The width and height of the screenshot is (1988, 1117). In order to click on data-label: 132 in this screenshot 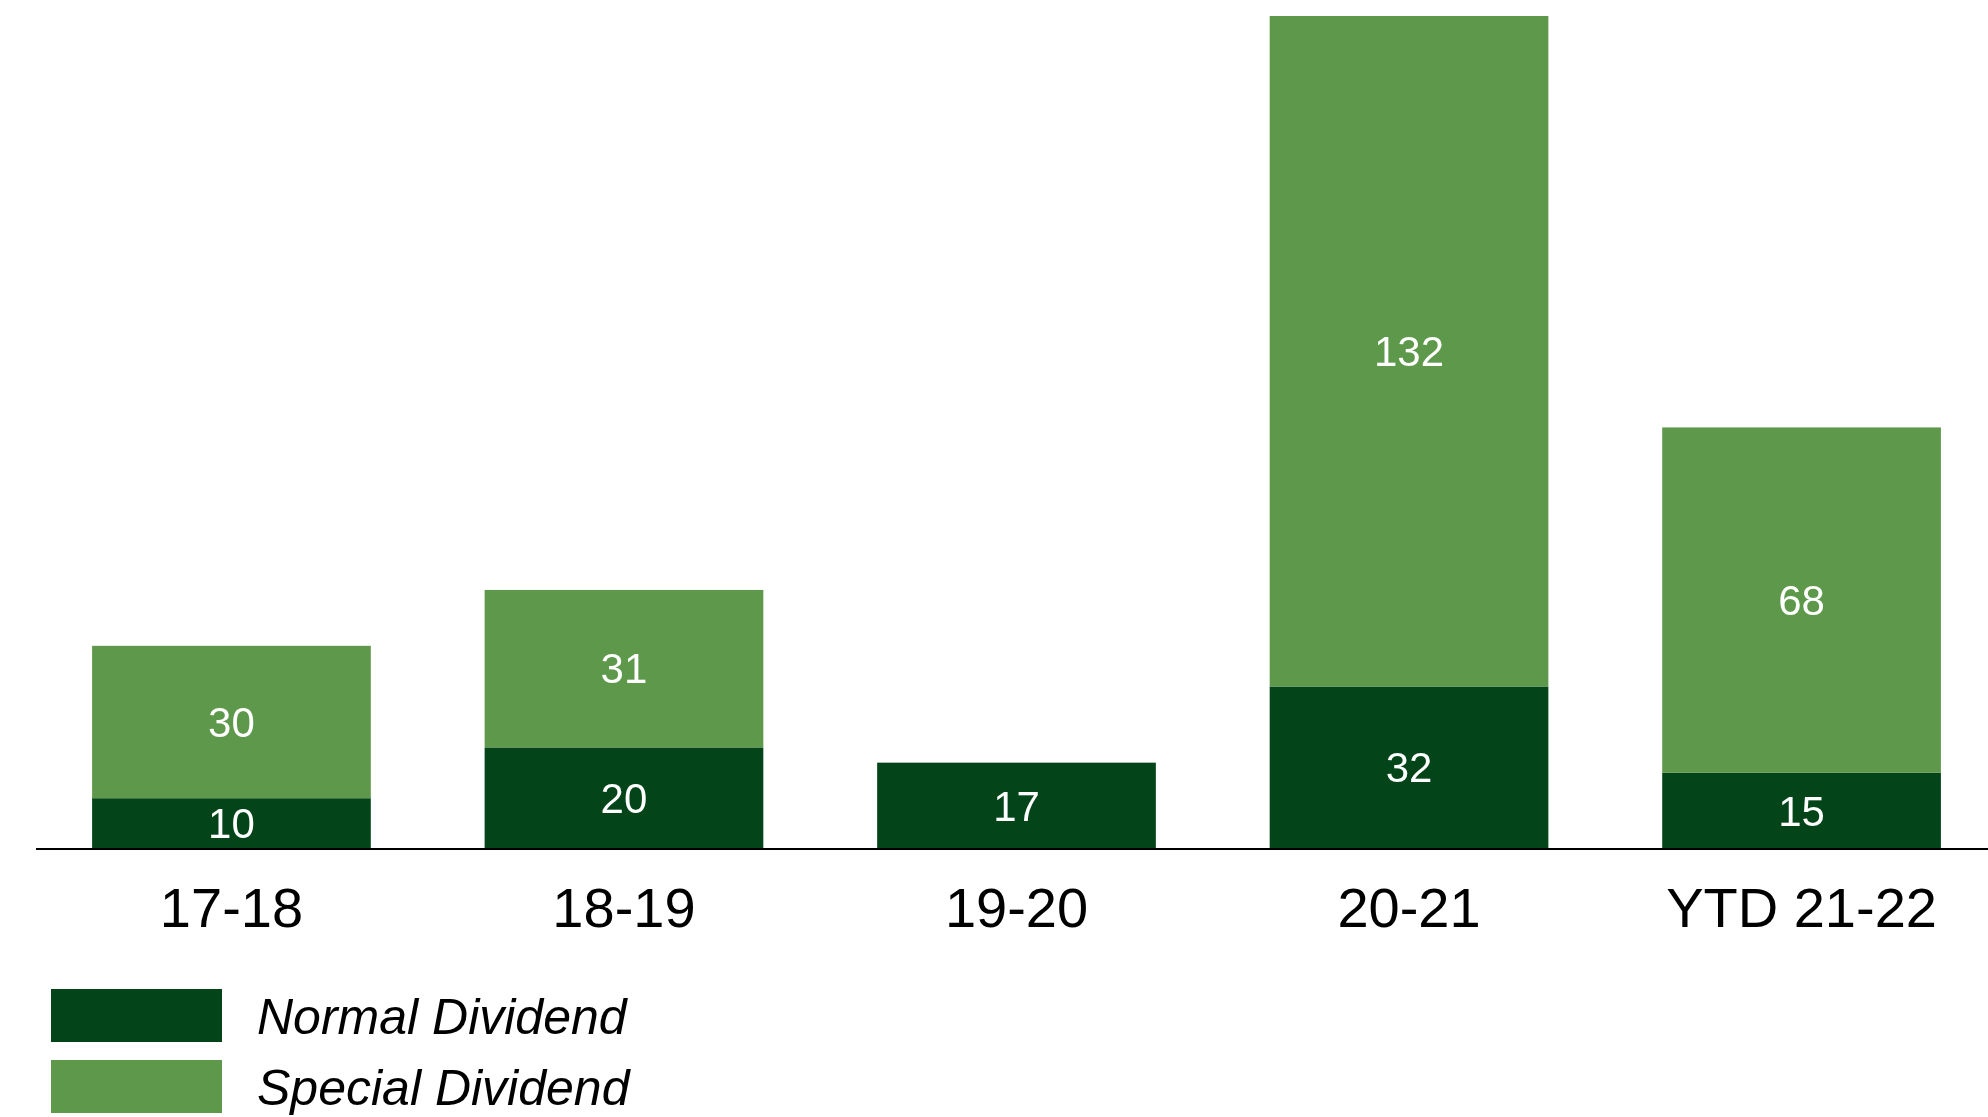, I will do `click(1409, 351)`.